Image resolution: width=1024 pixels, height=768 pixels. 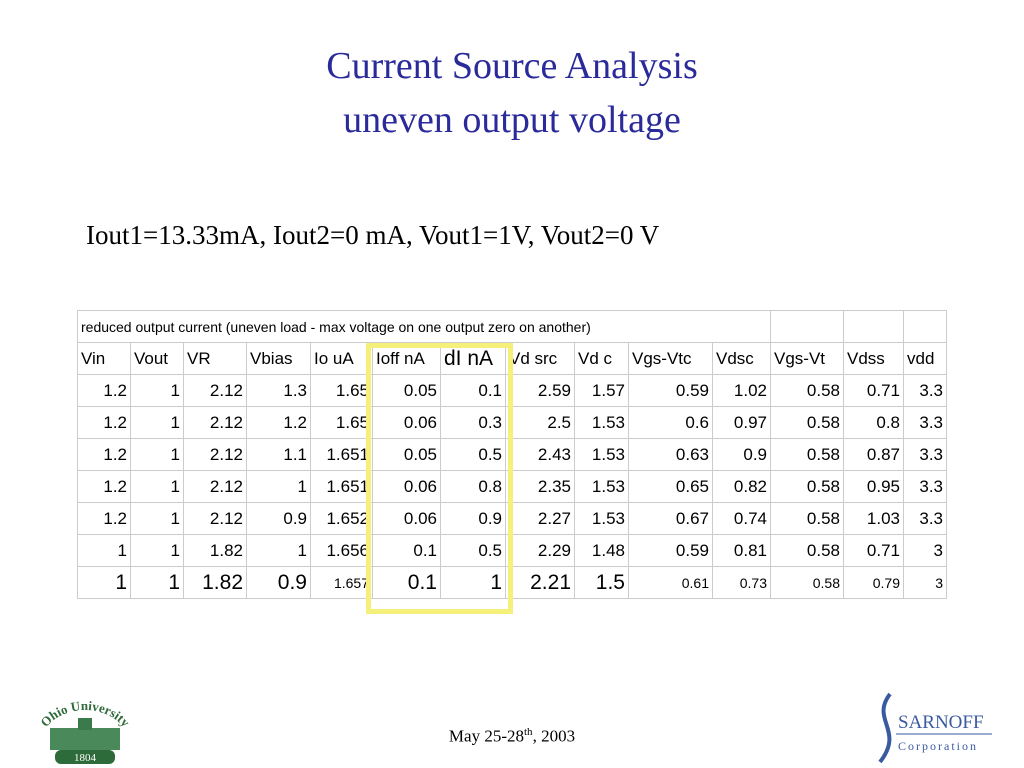 I want to click on table-cell: 2.29, so click(x=540, y=550).